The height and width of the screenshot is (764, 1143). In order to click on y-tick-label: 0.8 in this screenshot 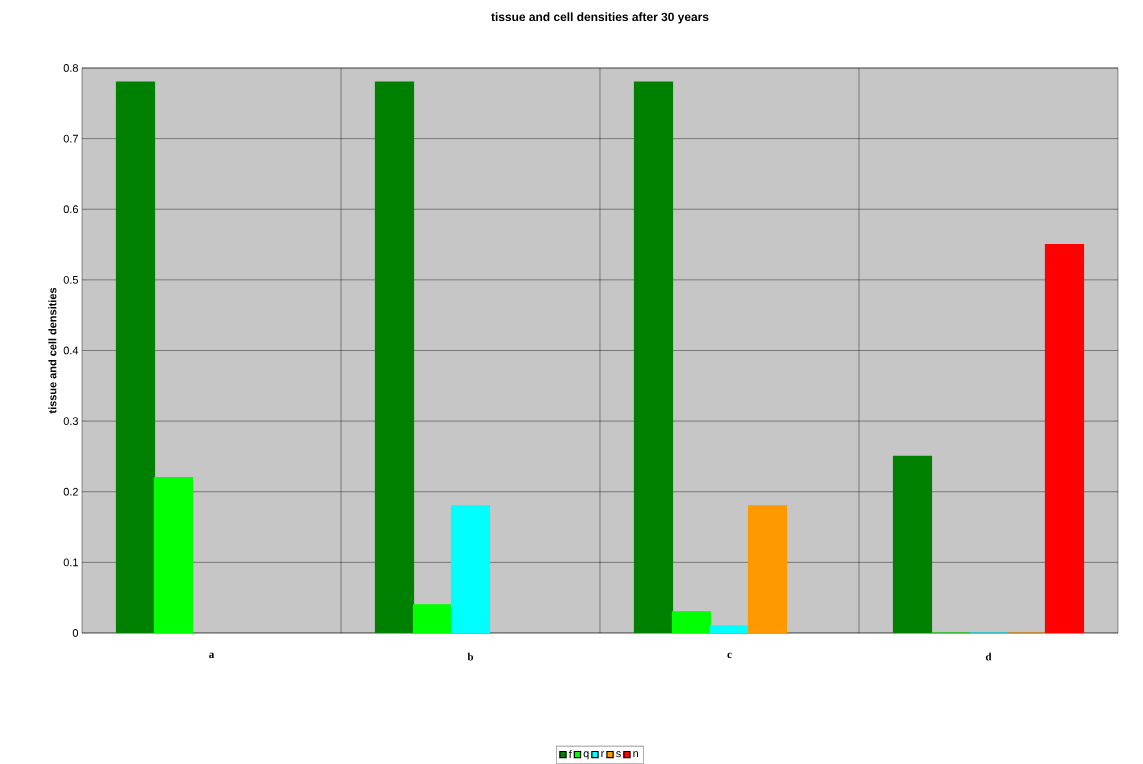, I will do `click(70, 68)`.